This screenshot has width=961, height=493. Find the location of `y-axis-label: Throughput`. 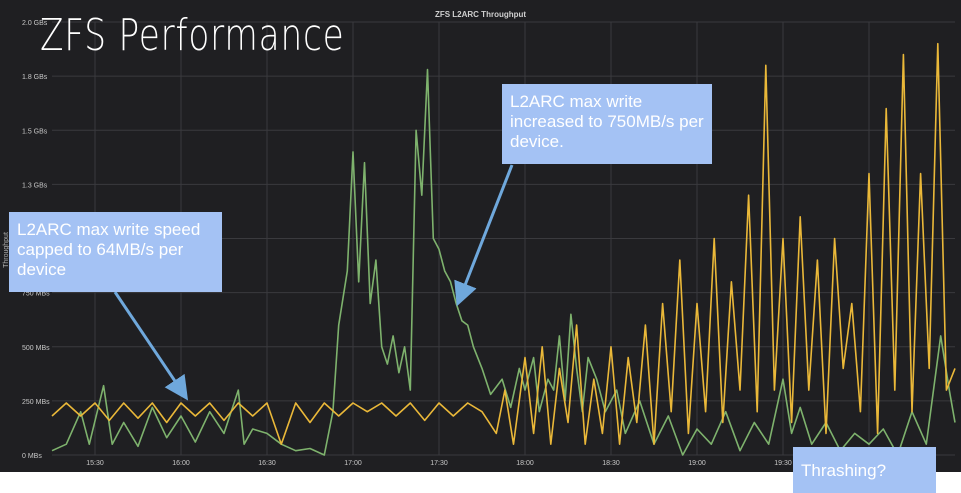

y-axis-label: Throughput is located at coordinates (6, 250).